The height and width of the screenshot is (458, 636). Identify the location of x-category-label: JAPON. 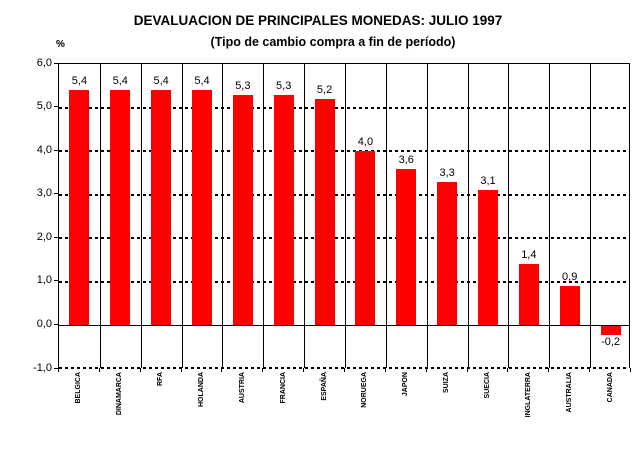
(406, 384).